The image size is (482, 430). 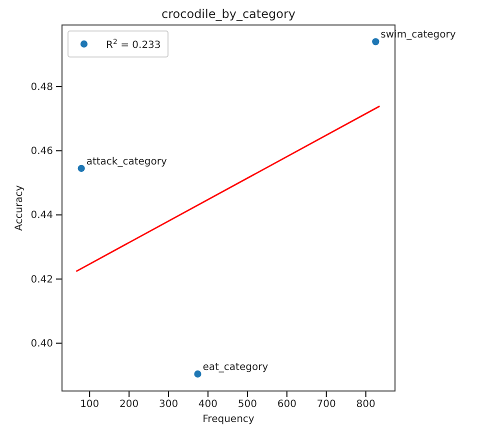 I want to click on x-tick-label: 700, so click(x=326, y=404).